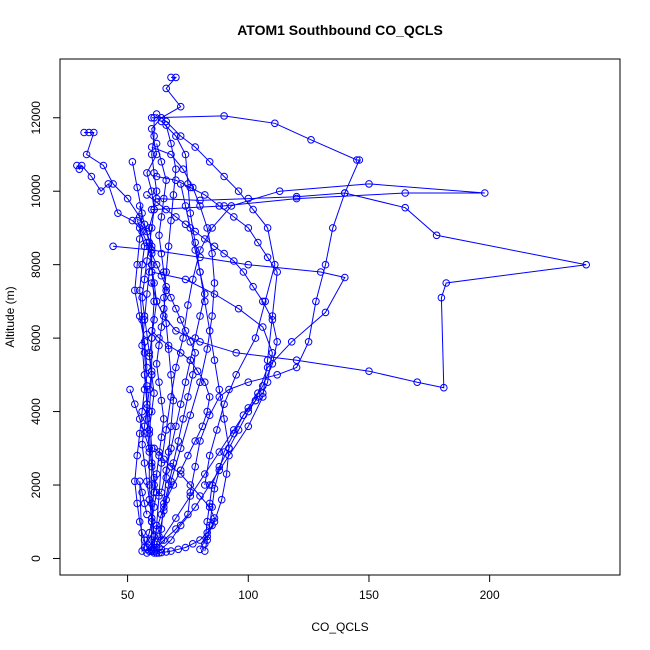  Describe the element at coordinates (490, 595) in the screenshot. I see `x-tick-label: 200` at that location.